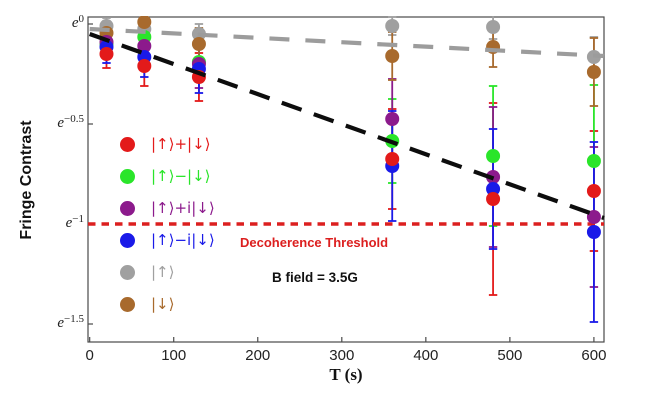 The width and height of the screenshot is (650, 400). I want to click on legend-label: |↑⟩+|↓⟩, so click(181, 144).